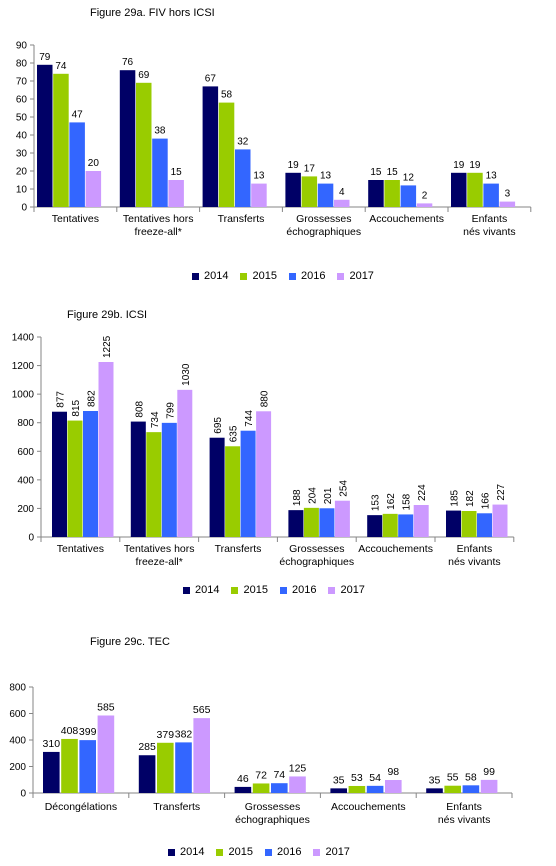 The image size is (556, 866). What do you see at coordinates (106, 707) in the screenshot?
I see `data-label: 585` at bounding box center [106, 707].